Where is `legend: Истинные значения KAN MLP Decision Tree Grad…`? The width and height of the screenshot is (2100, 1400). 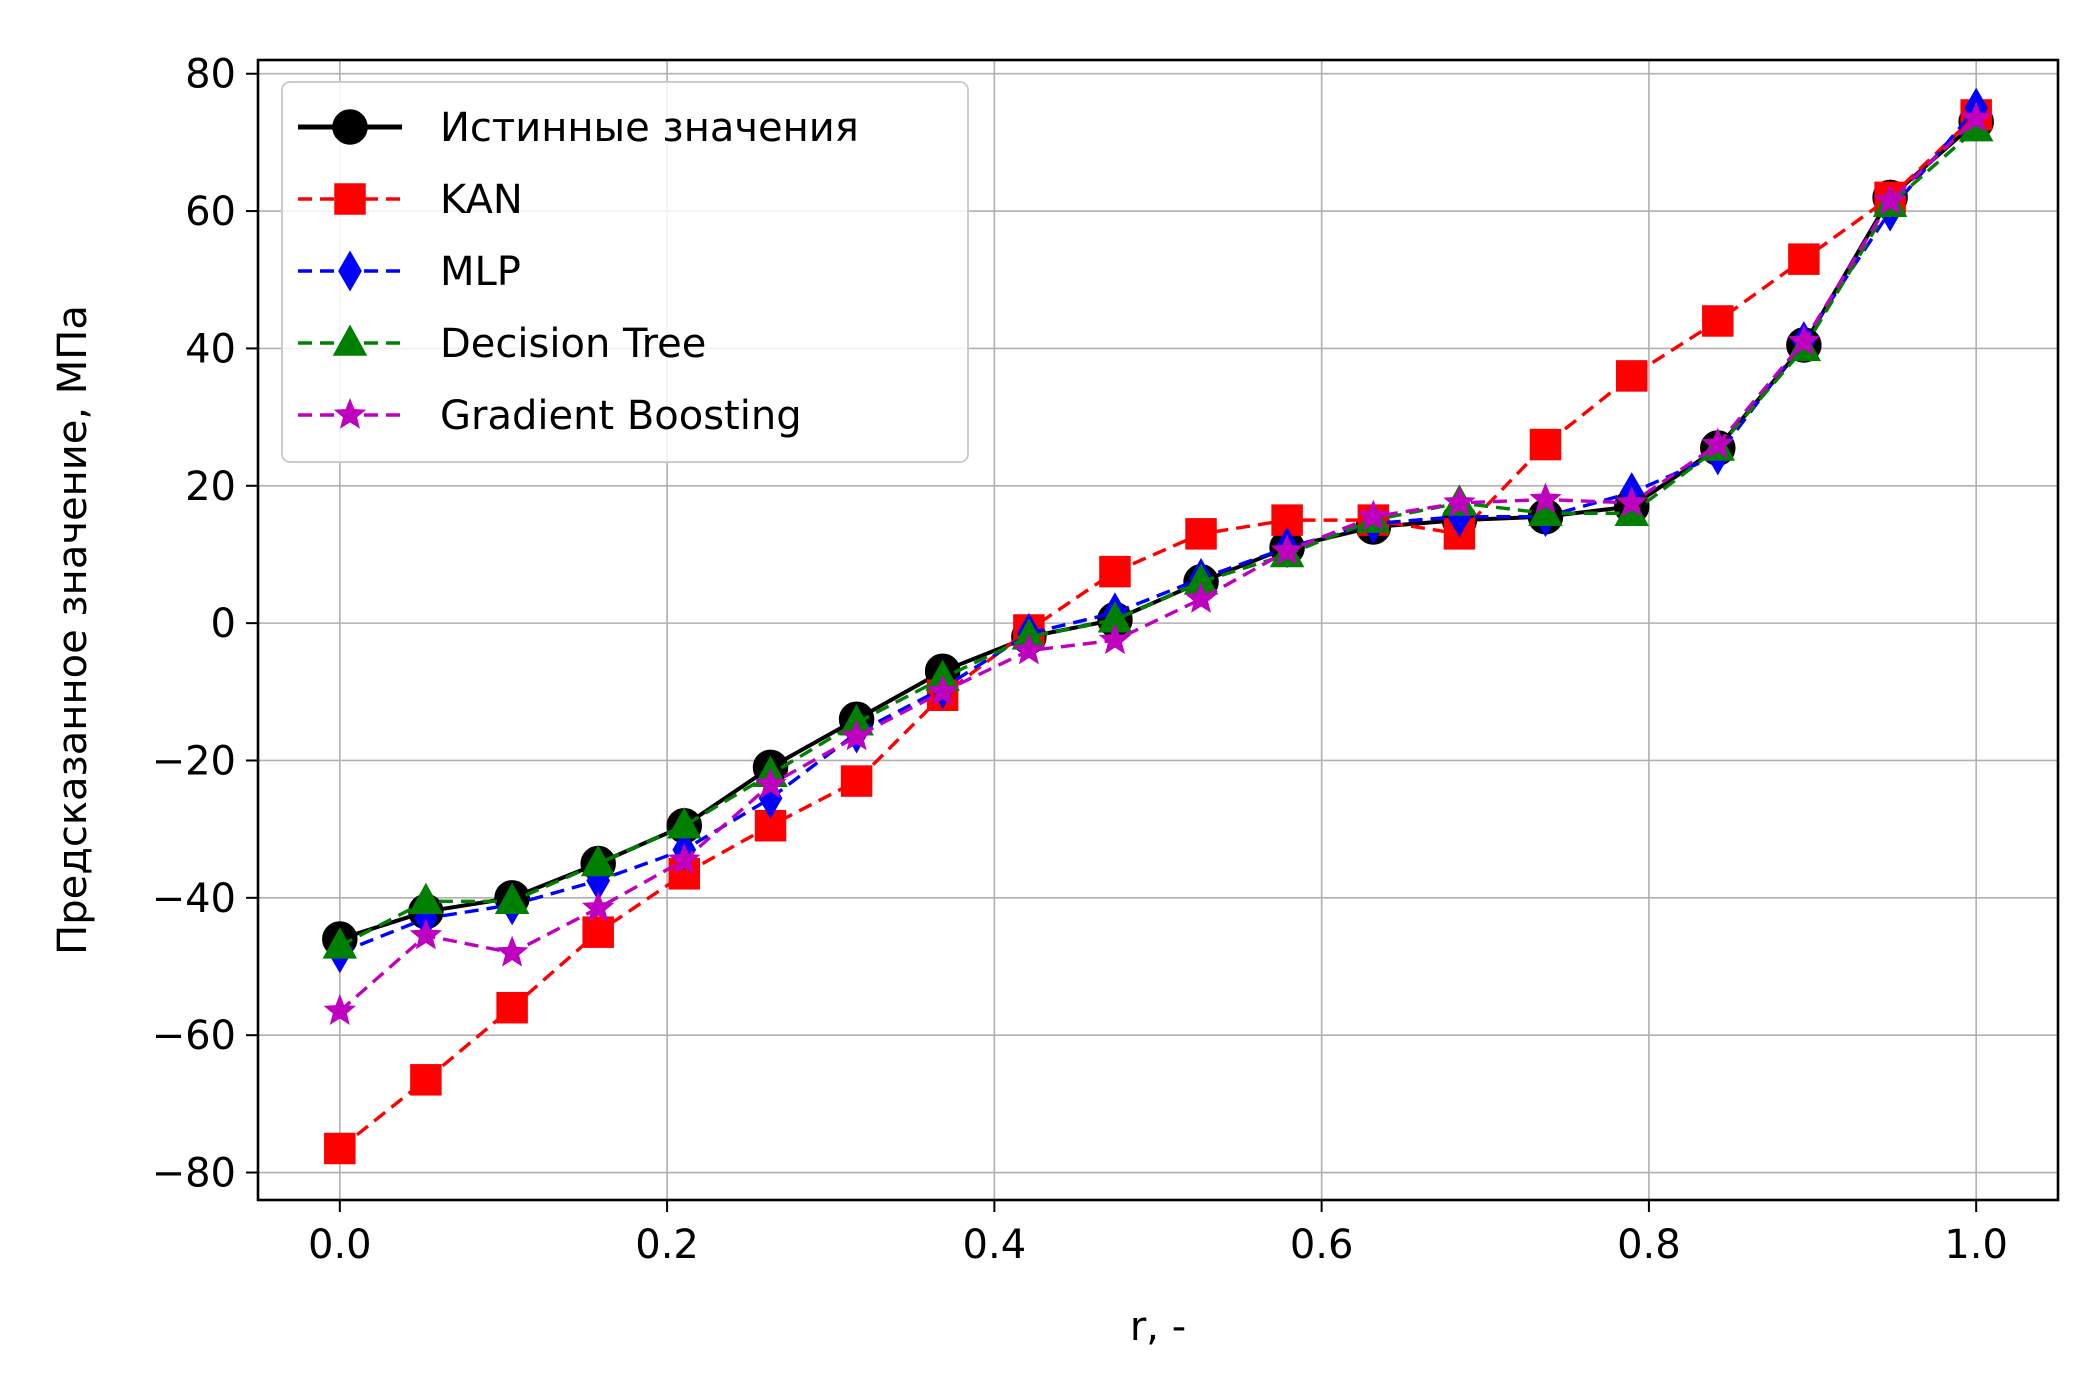
legend: Истинные значения KAN MLP Decision Tree Grad… is located at coordinates (625, 272).